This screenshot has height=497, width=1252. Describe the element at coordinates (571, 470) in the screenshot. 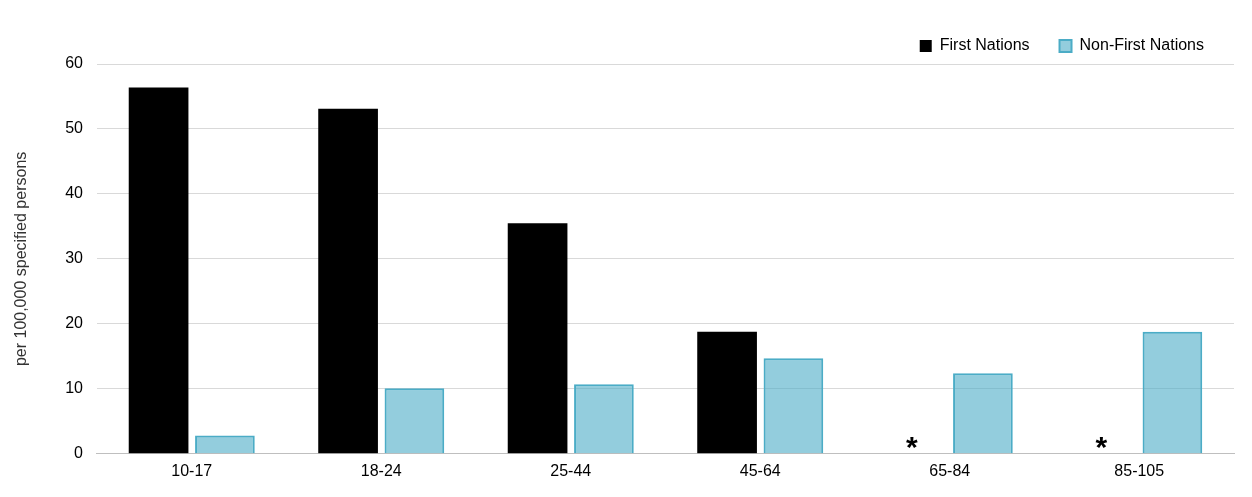

I see `x-tick-label: 25-44` at that location.